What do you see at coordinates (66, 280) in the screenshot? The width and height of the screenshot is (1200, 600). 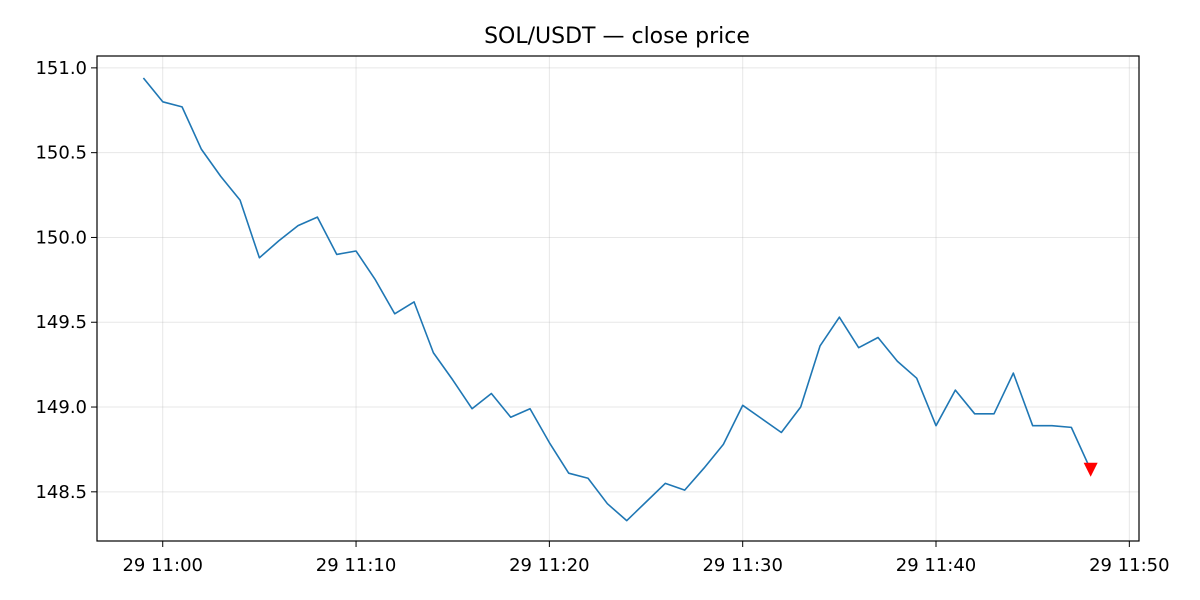 I see `y-axis: 148.5 149.0 149.5 150.0 150.5 151.0` at bounding box center [66, 280].